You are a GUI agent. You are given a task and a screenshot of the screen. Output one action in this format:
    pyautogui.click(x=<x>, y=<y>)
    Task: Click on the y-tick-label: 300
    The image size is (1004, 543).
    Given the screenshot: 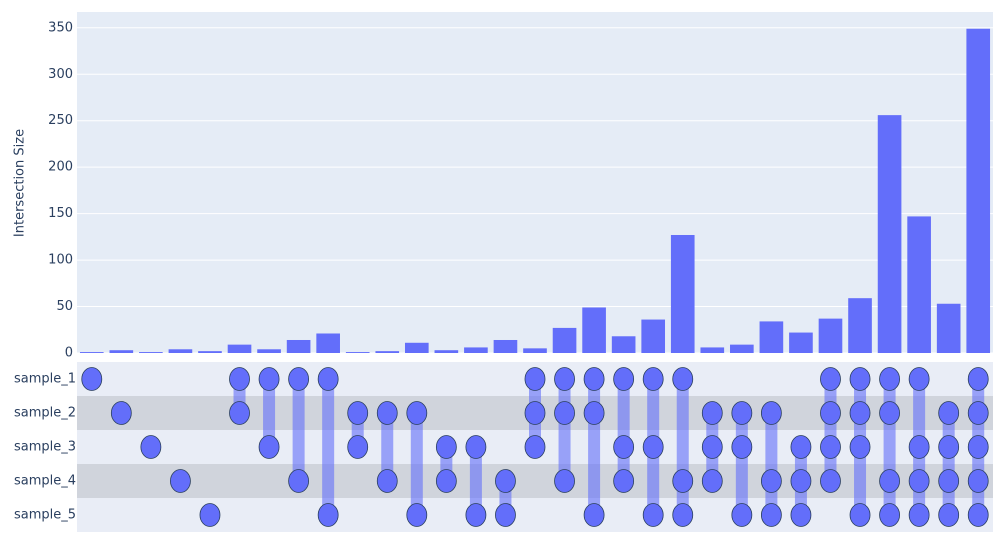 What is the action you would take?
    pyautogui.click(x=60, y=74)
    